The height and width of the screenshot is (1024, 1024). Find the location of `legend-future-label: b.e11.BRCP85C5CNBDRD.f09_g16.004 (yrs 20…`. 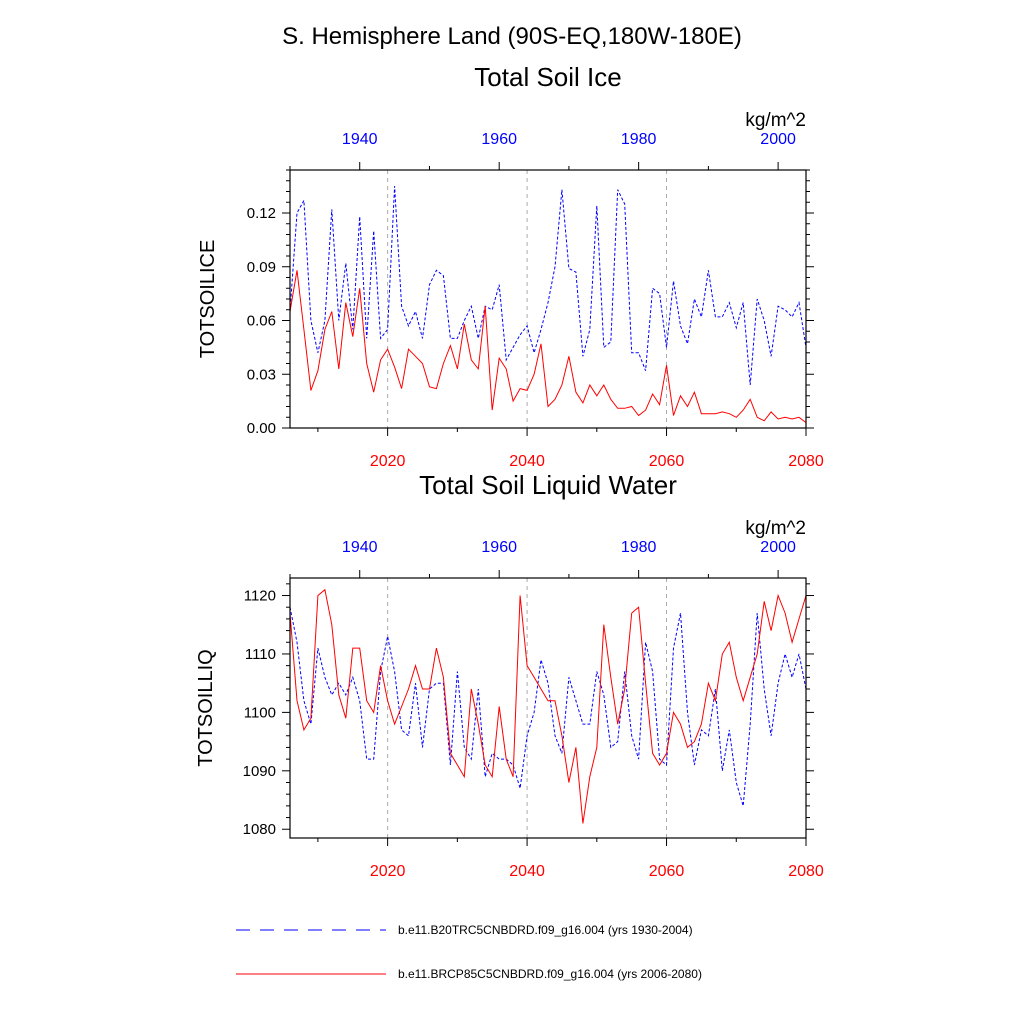

legend-future-label: b.e11.BRCP85C5CNBDRD.f09_g16.004 (yrs 20… is located at coordinates (550, 974).